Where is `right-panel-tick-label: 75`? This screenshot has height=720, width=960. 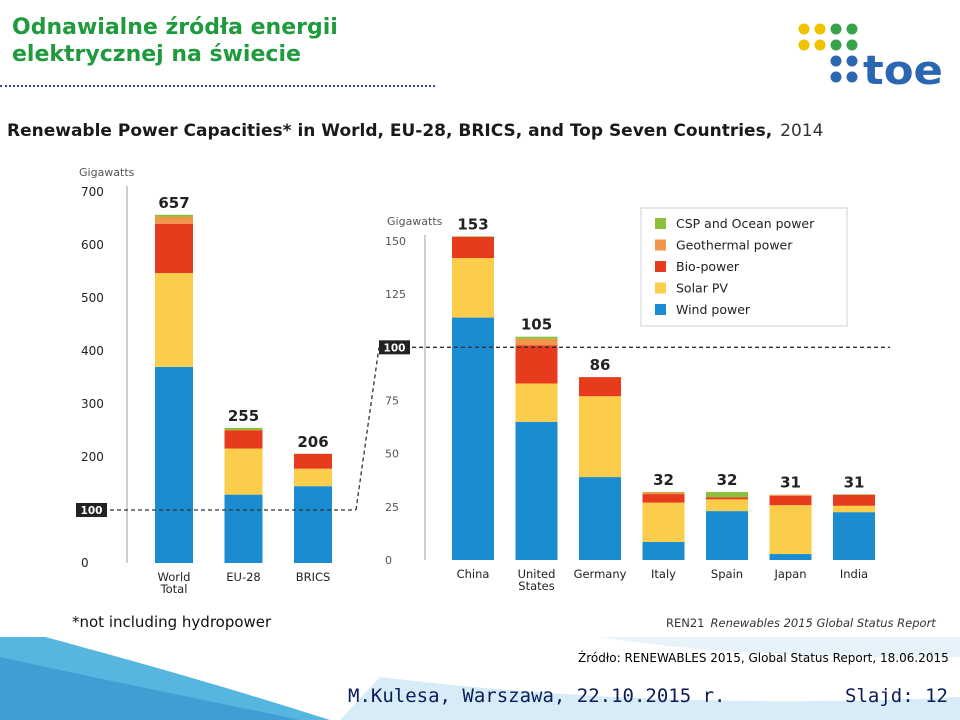
right-panel-tick-label: 75 is located at coordinates (392, 401).